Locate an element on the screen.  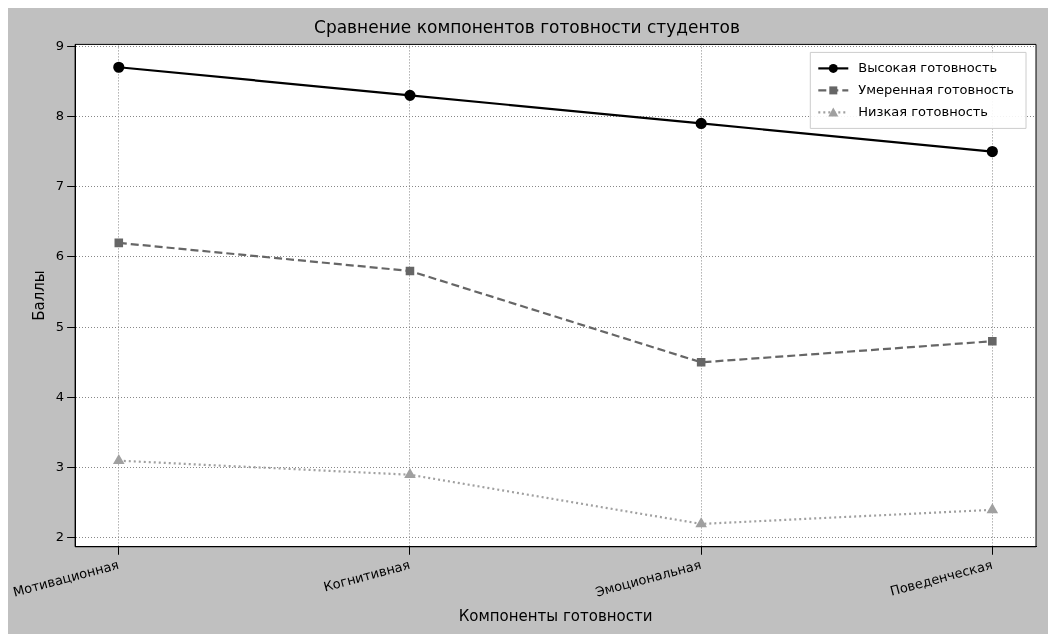
y-tick-label: 6 is located at coordinates (60, 256).